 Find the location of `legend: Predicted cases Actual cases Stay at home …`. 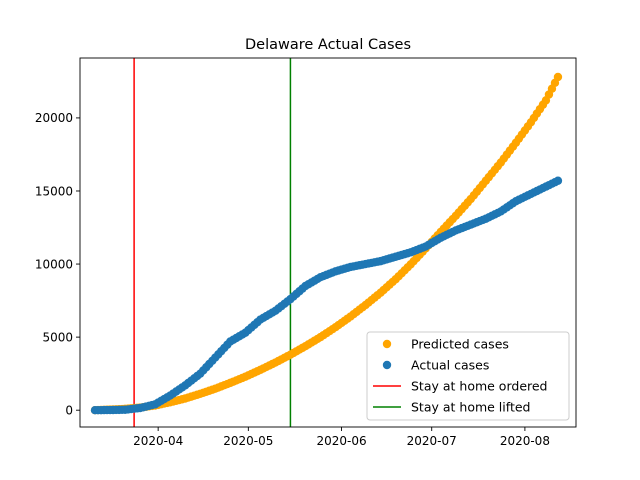

legend: Predicted cases Actual cases Stay at home … is located at coordinates (468, 376).